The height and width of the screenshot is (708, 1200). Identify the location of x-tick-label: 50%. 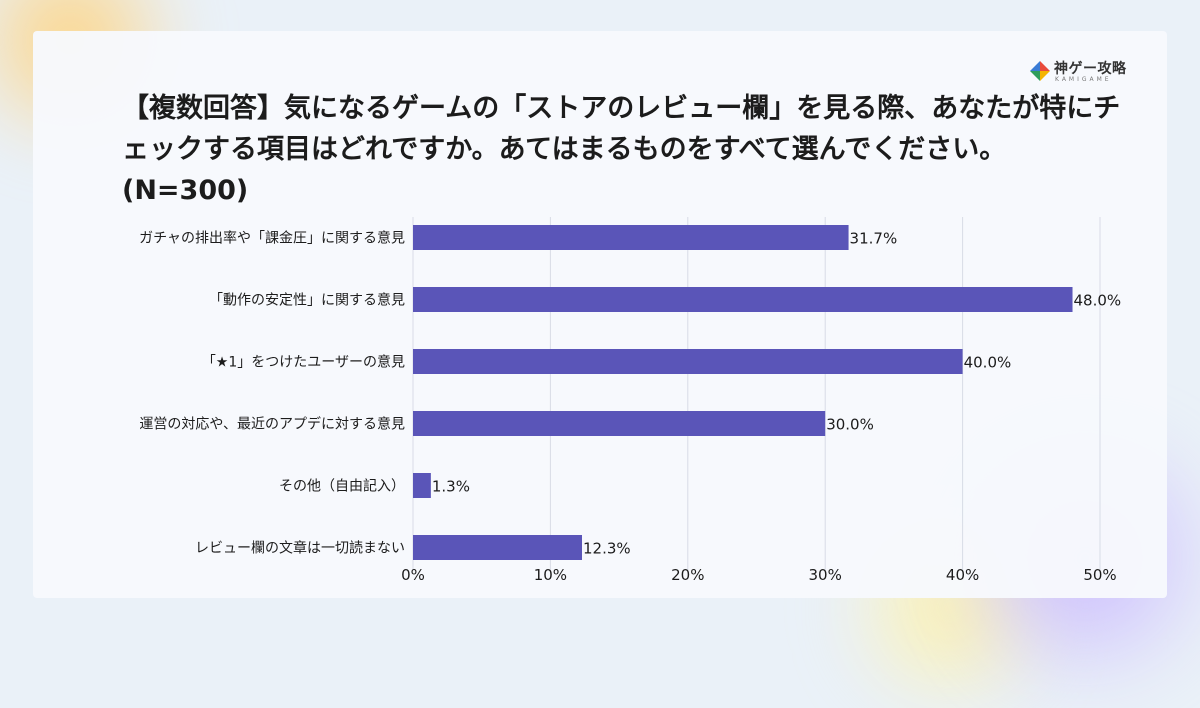
(1099, 575).